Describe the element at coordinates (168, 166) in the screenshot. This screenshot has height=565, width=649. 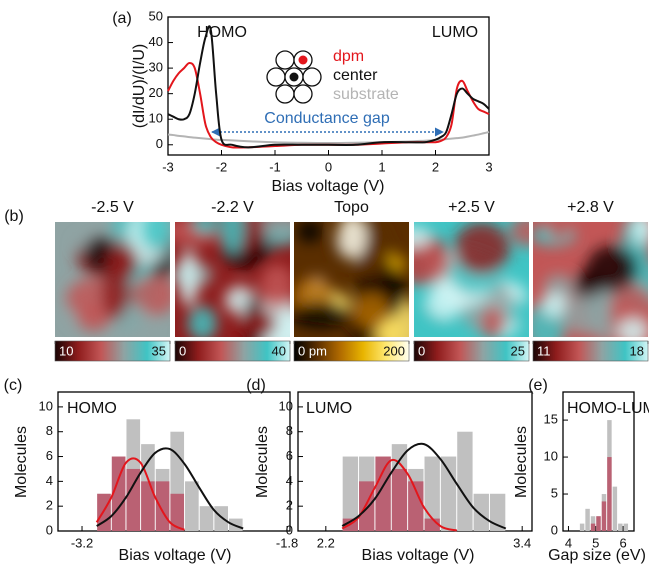
I see `x-tick-label: -3` at that location.